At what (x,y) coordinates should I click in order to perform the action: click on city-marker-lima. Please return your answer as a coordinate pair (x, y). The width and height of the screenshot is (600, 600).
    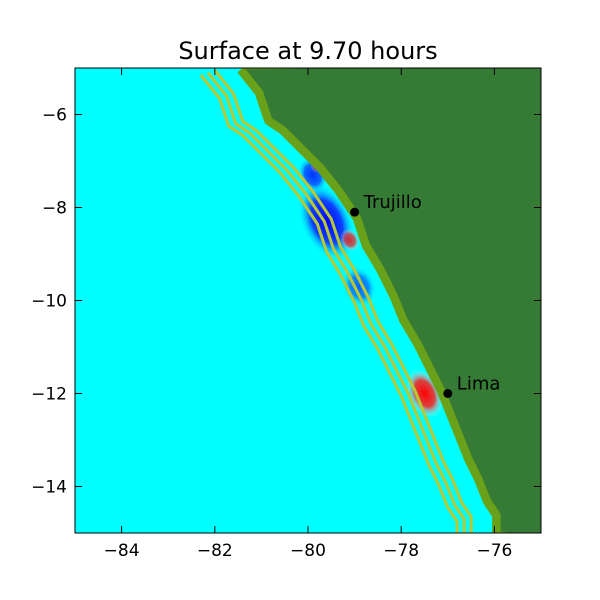
    Looking at the image, I should click on (448, 393).